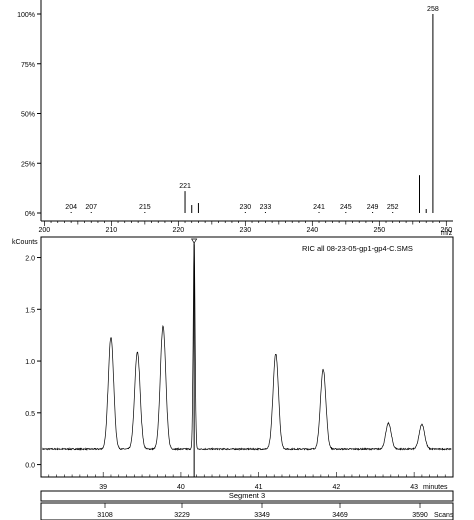 The width and height of the screenshot is (474, 520). I want to click on scan-number-ticks: 3108 3229 3349 3469 3590, so click(262, 511).